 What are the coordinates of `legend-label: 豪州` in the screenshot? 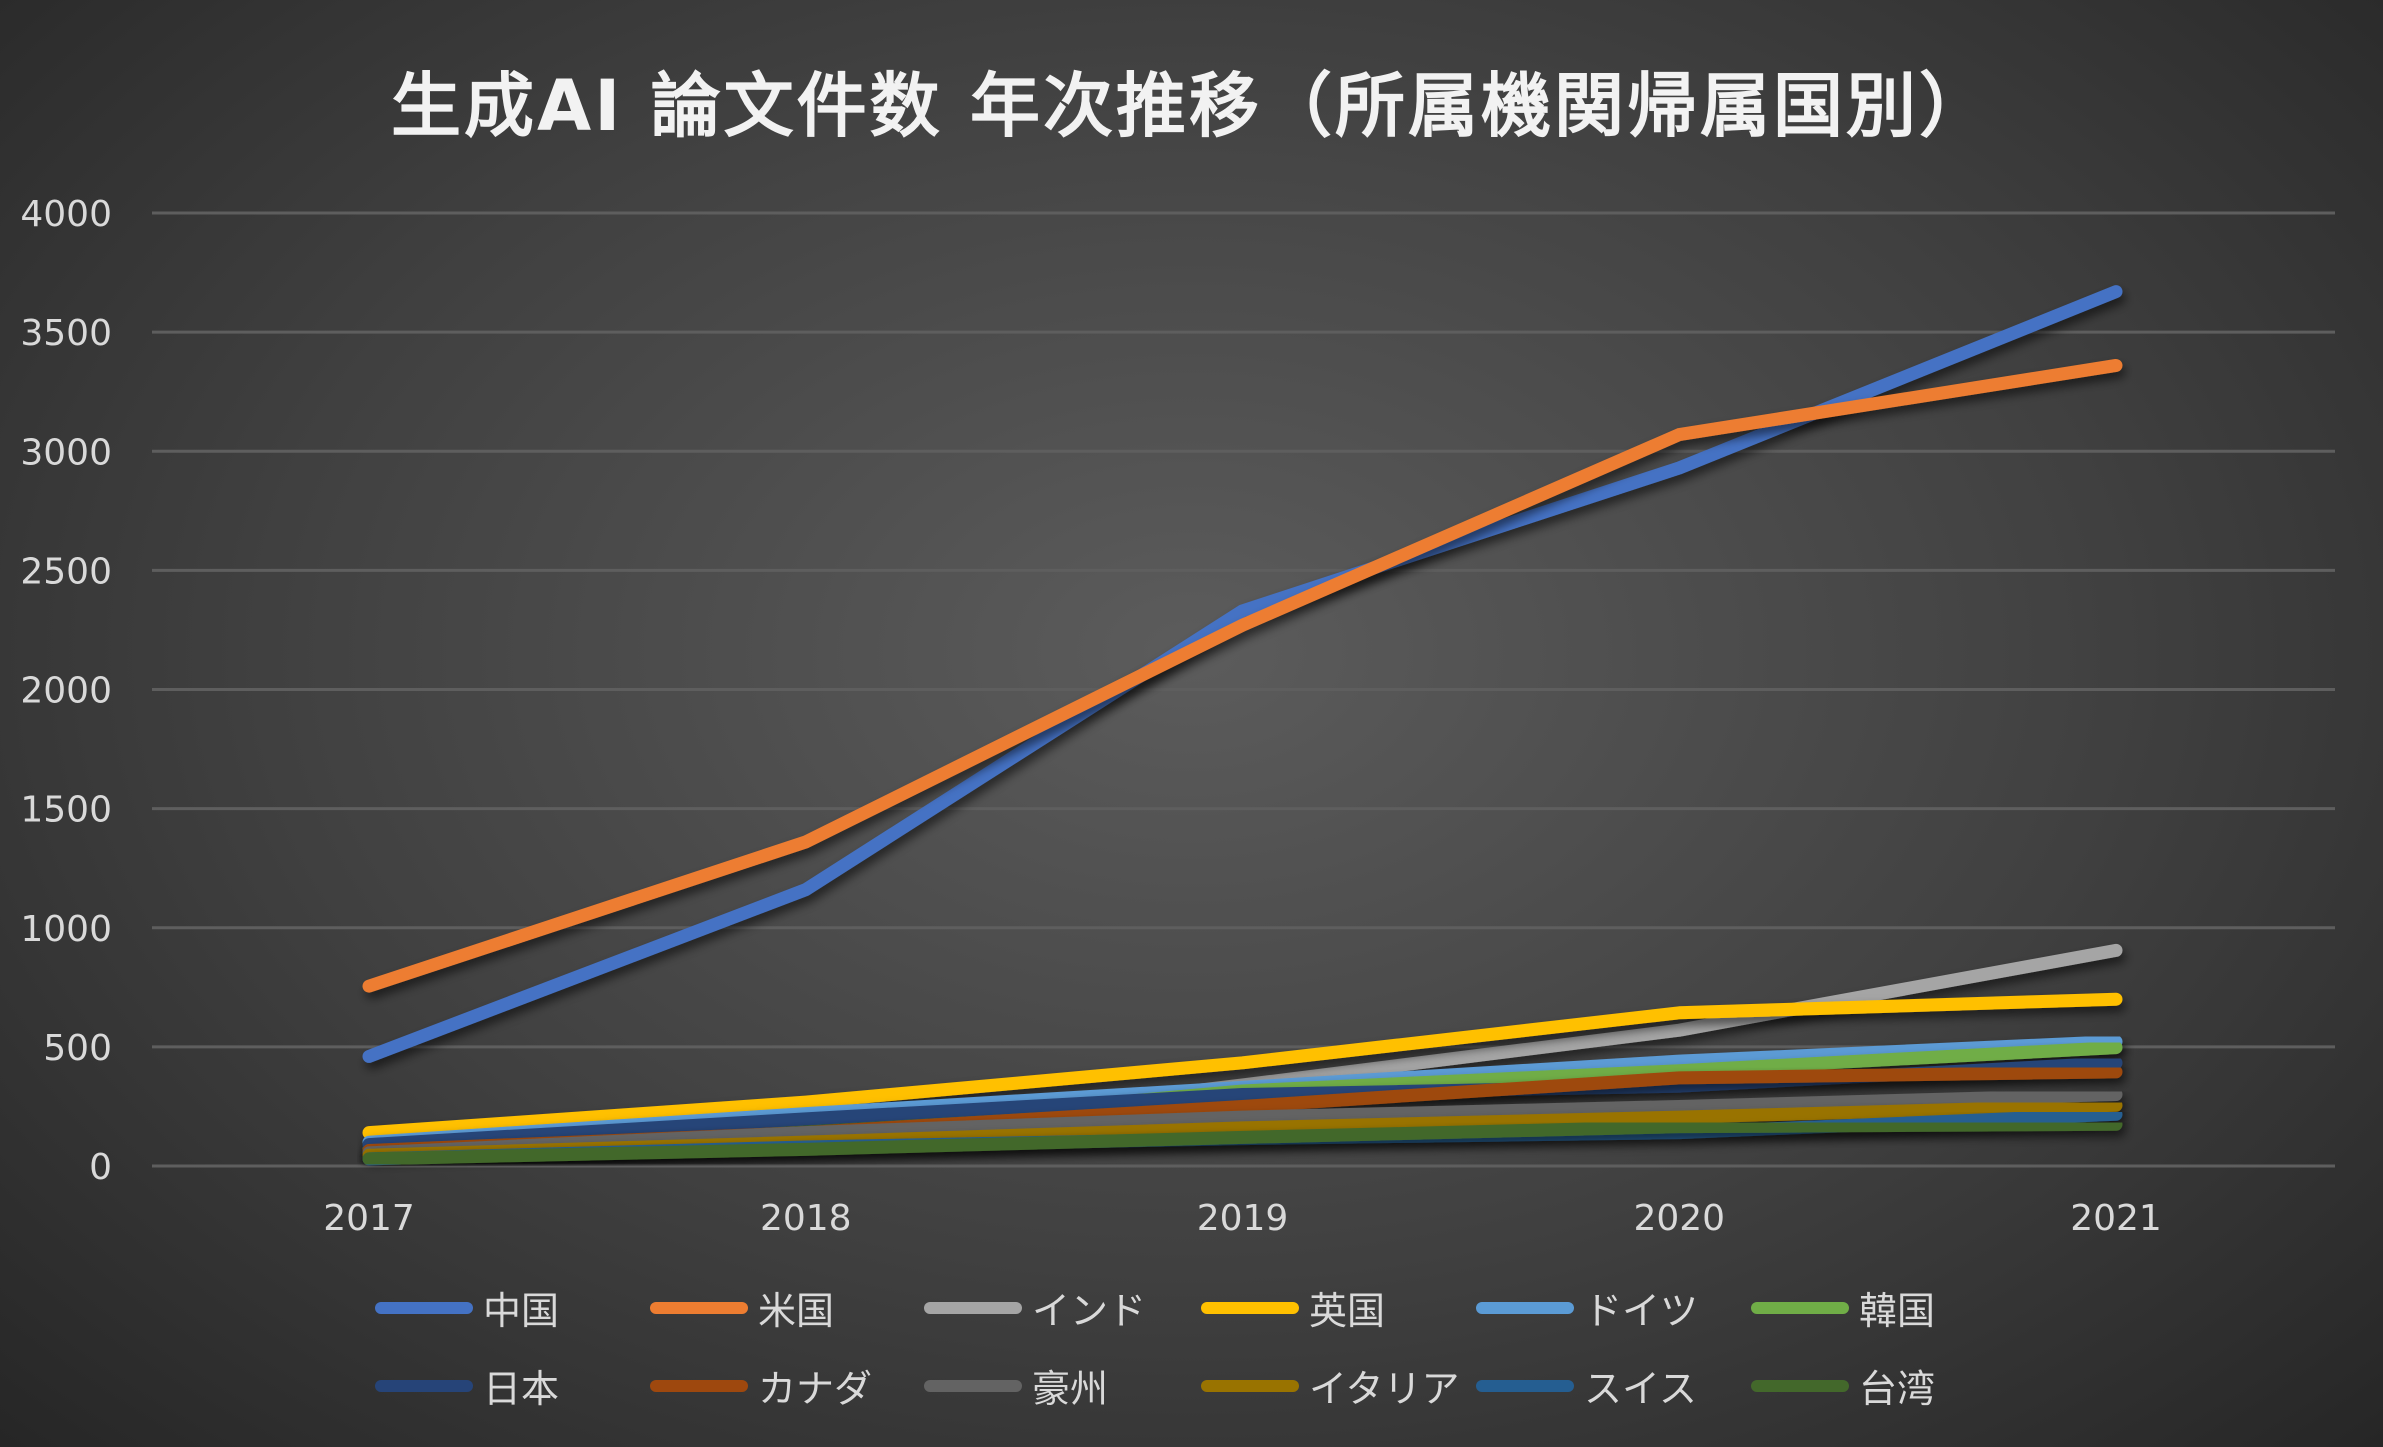 It's located at (1070, 1389).